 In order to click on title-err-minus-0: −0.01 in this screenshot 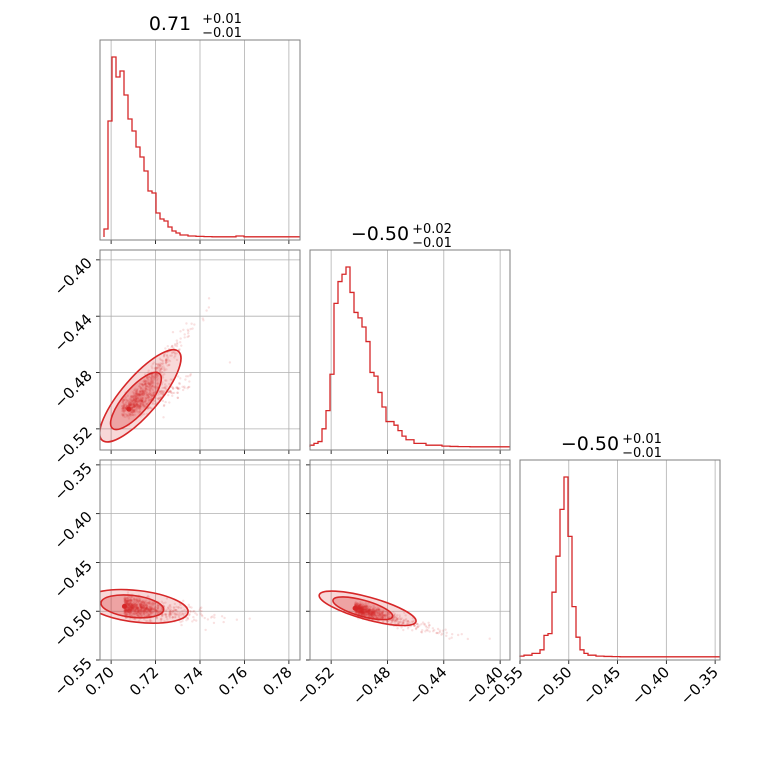, I will do `click(222, 33)`.